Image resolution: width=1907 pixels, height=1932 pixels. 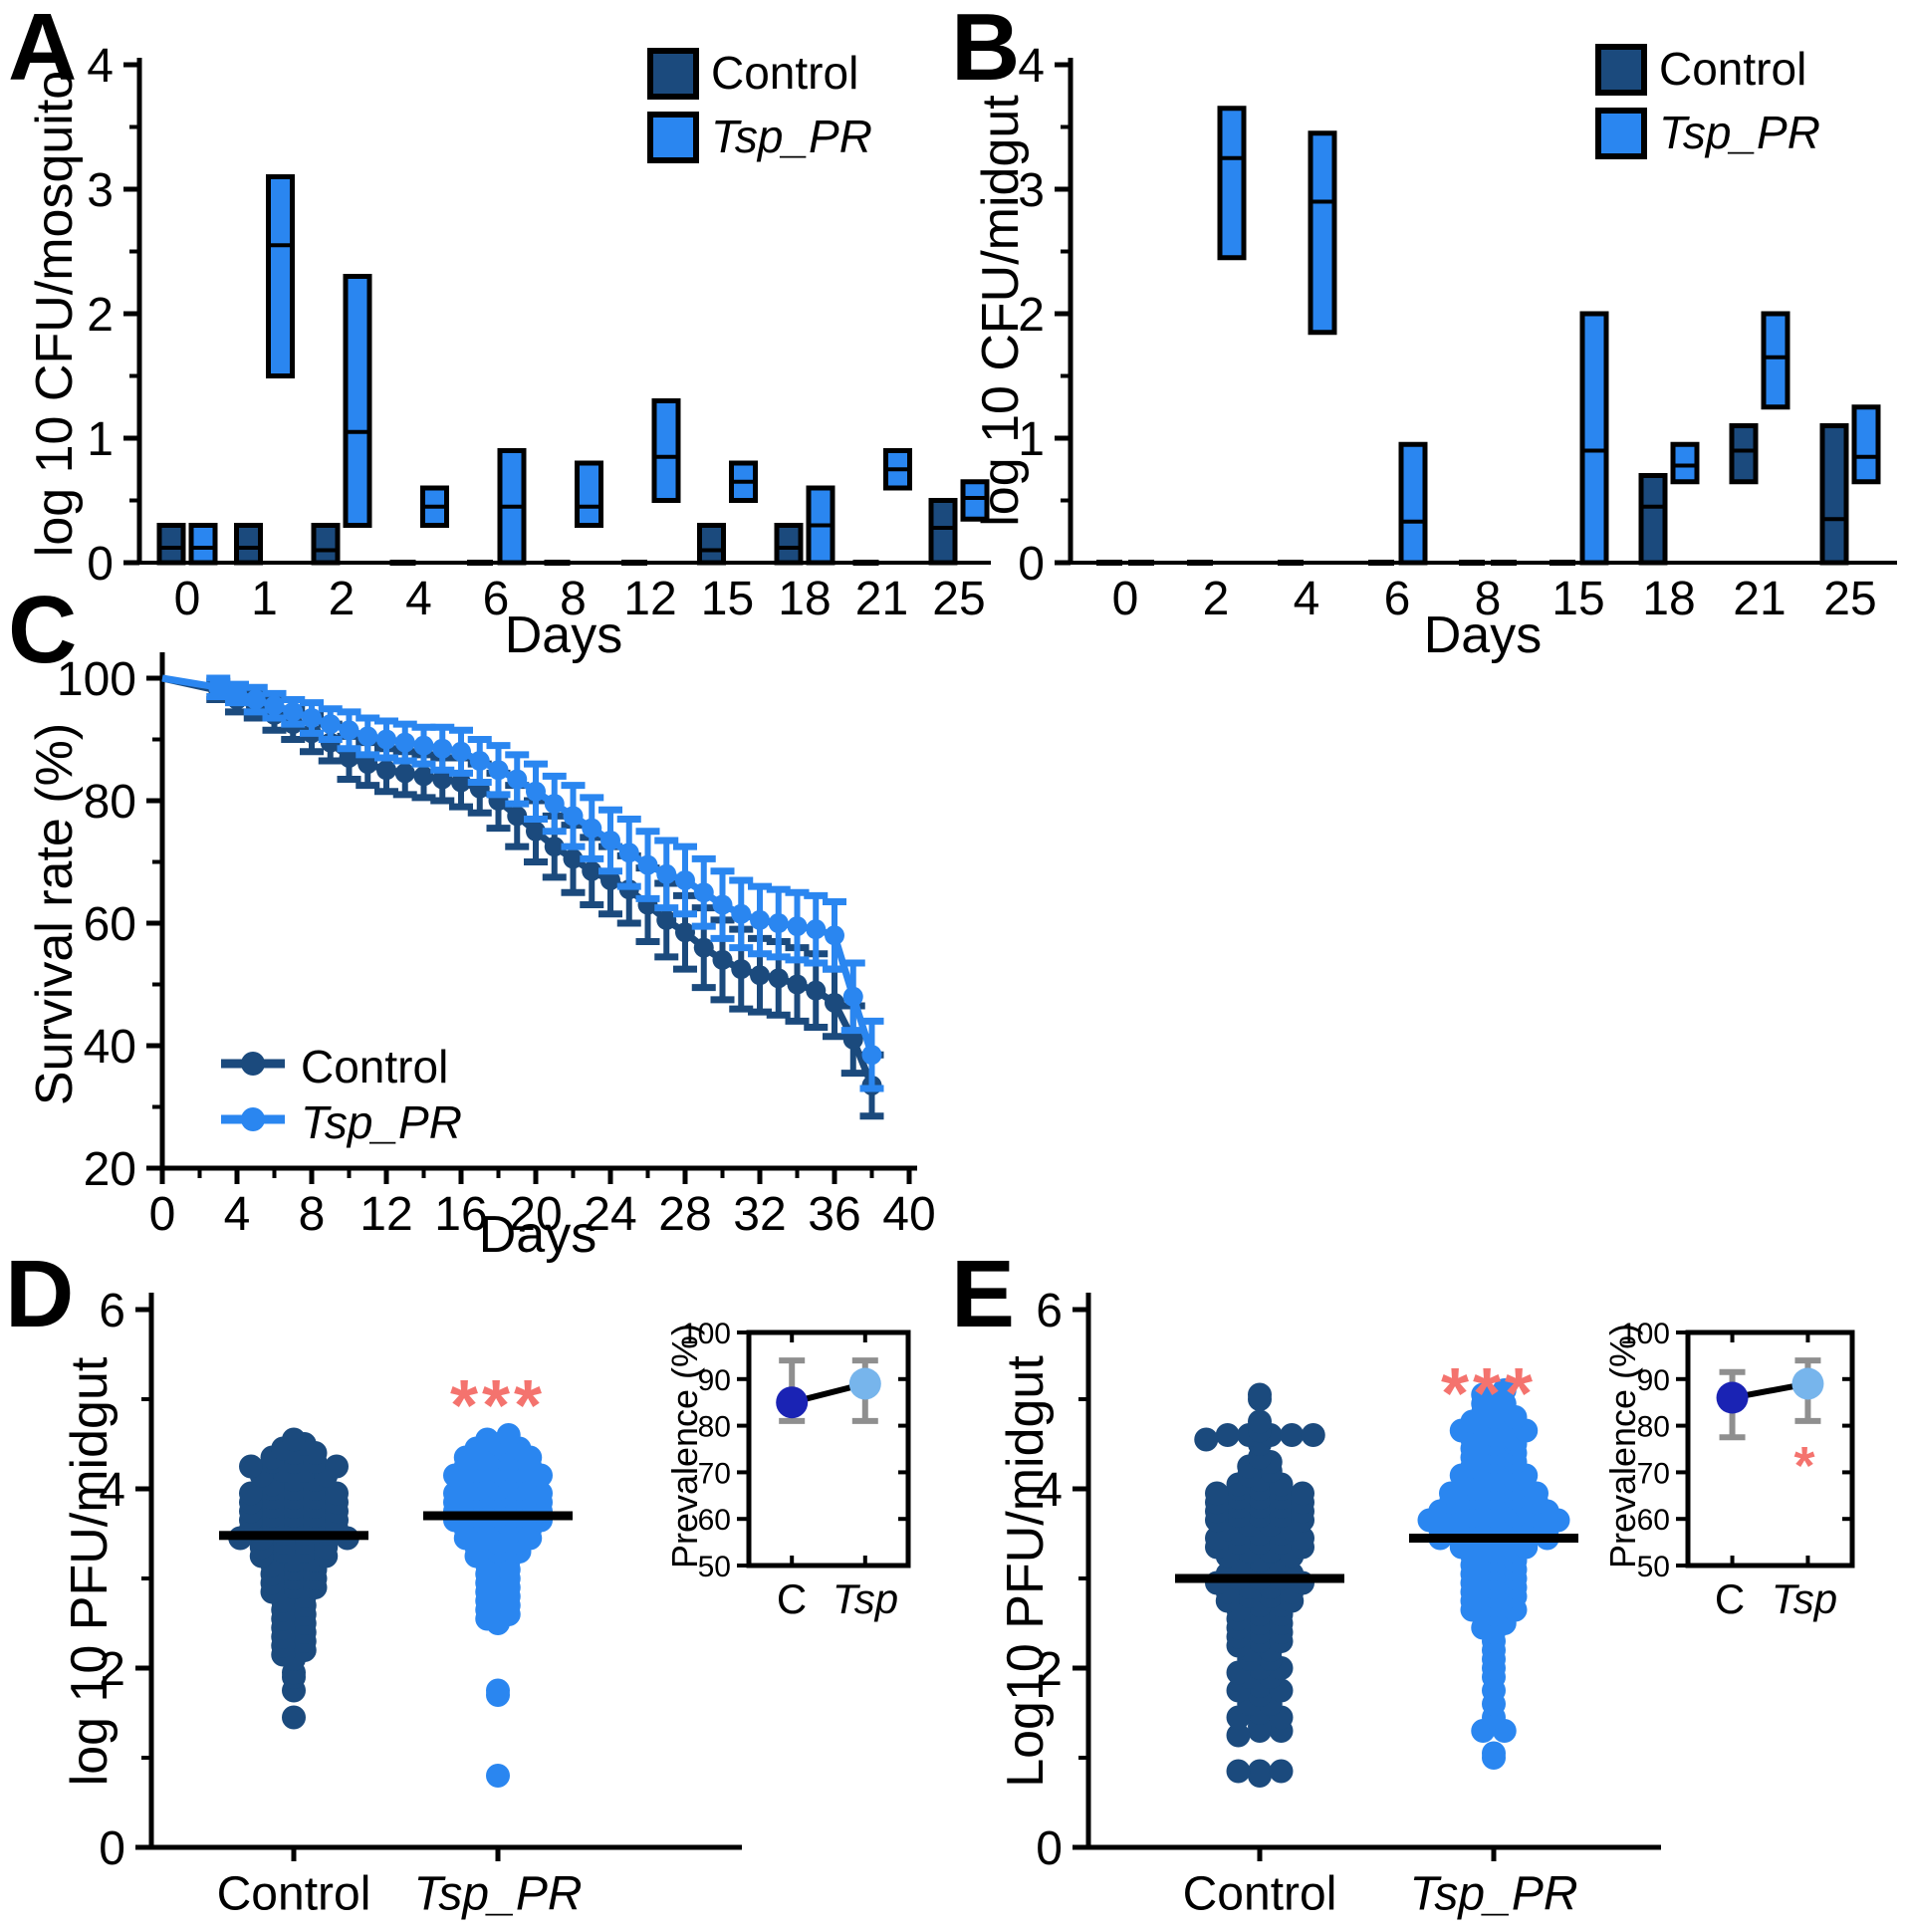 What do you see at coordinates (1621, 134) in the screenshot?
I see `legend-swatch-tsp-pr` at bounding box center [1621, 134].